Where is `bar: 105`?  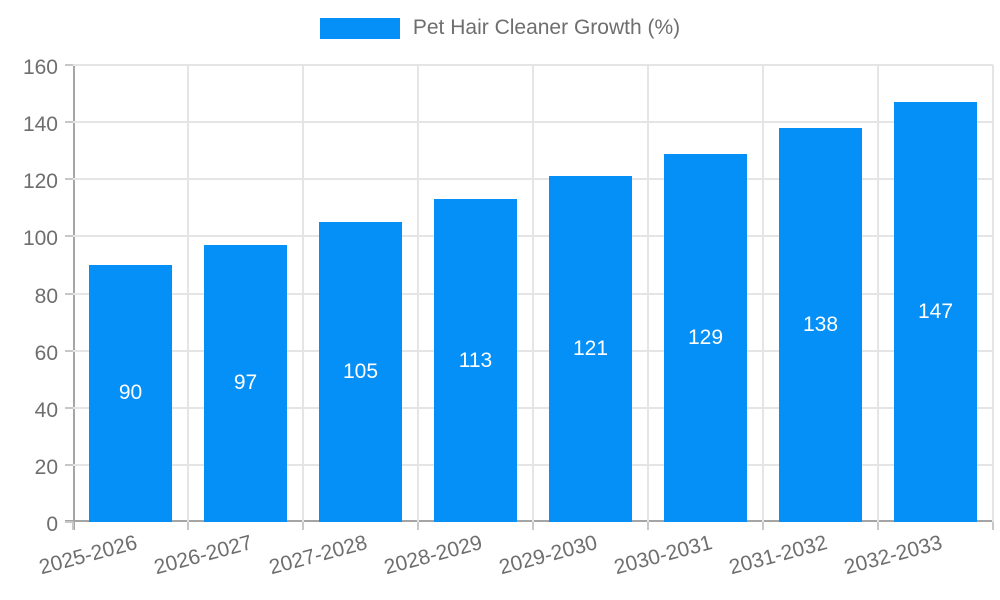 bar: 105 is located at coordinates (360, 372).